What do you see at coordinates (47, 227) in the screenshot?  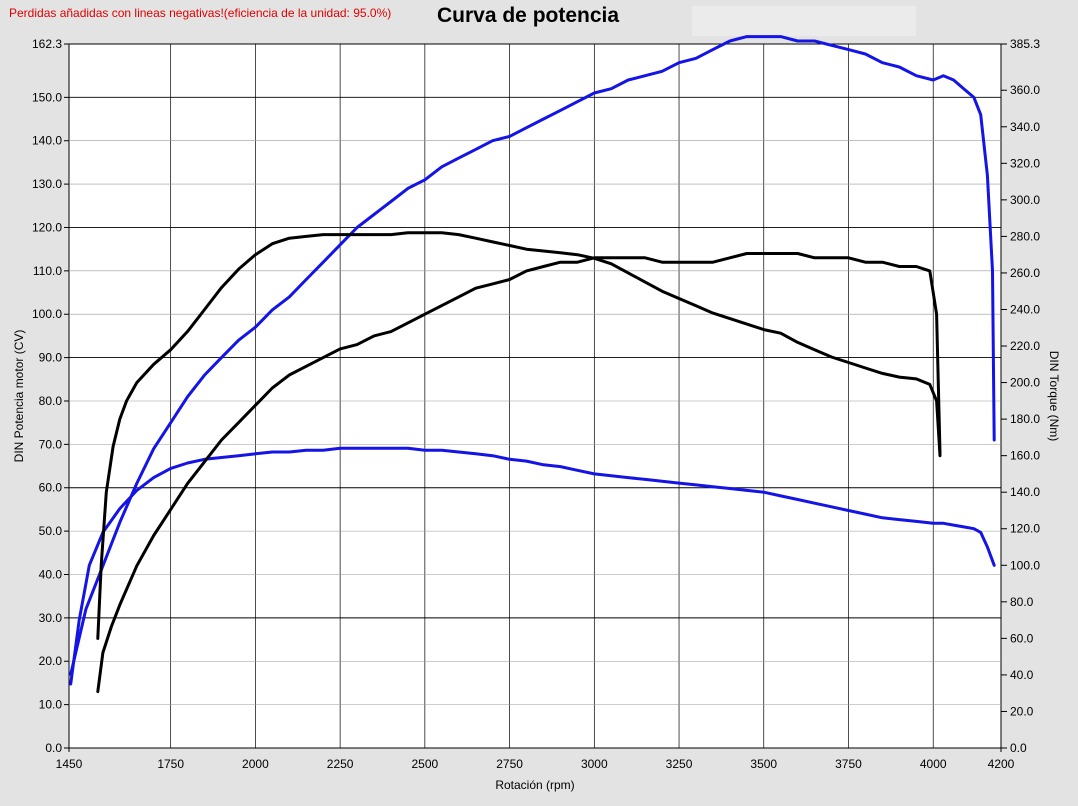 I see `y-tick-label-left: 120.0` at bounding box center [47, 227].